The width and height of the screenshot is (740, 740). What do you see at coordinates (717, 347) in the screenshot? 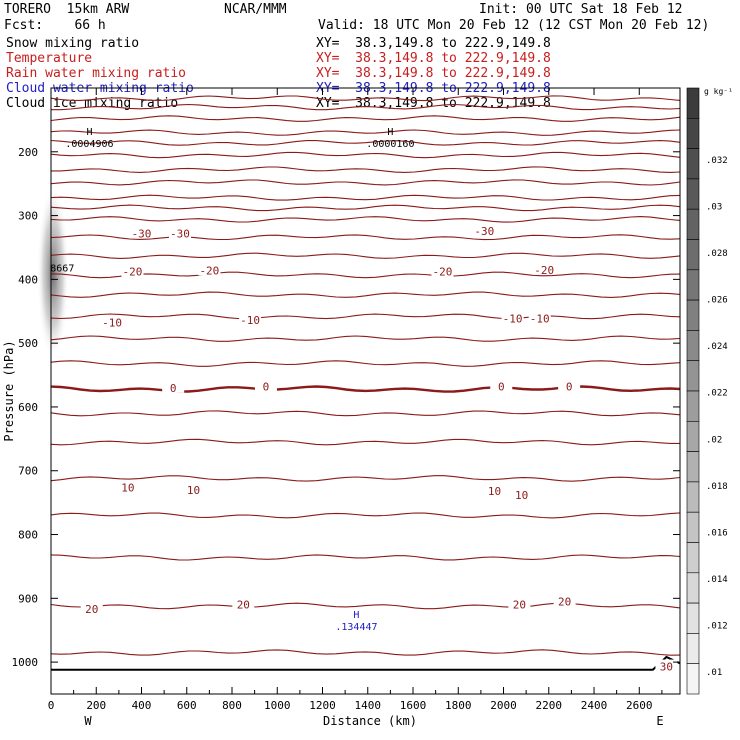
I see `colorbar-label: .024` at bounding box center [717, 347].